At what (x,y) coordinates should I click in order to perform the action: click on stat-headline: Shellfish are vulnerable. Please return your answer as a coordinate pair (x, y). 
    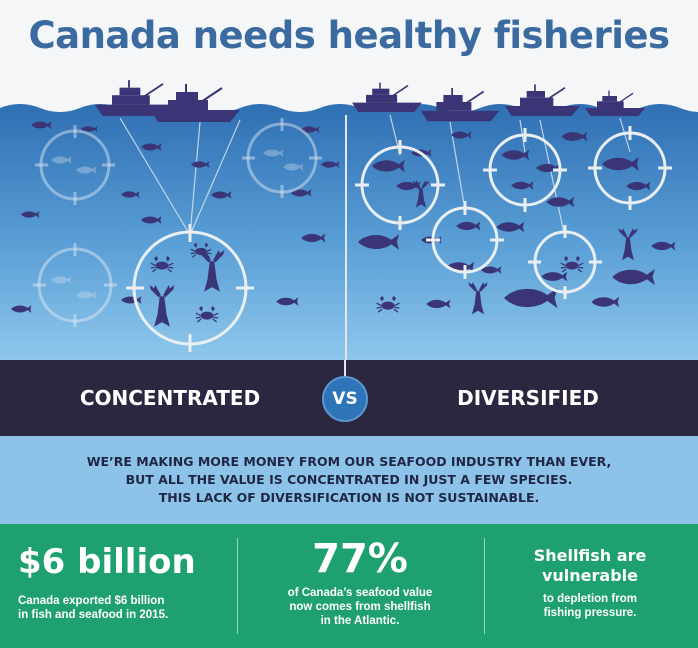
    Looking at the image, I should click on (590, 566).